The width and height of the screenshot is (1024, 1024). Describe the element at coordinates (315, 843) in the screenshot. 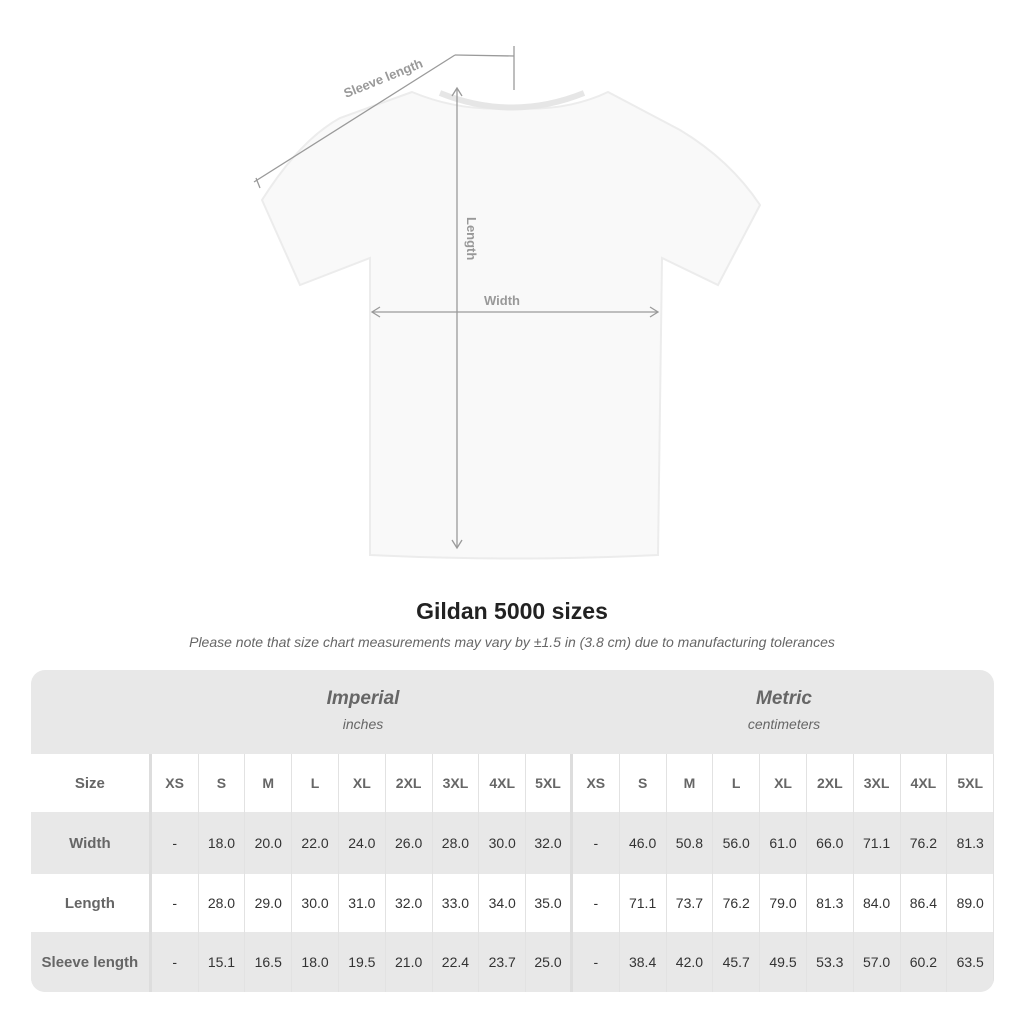

I see `imperial-value-cell: 22.0` at that location.